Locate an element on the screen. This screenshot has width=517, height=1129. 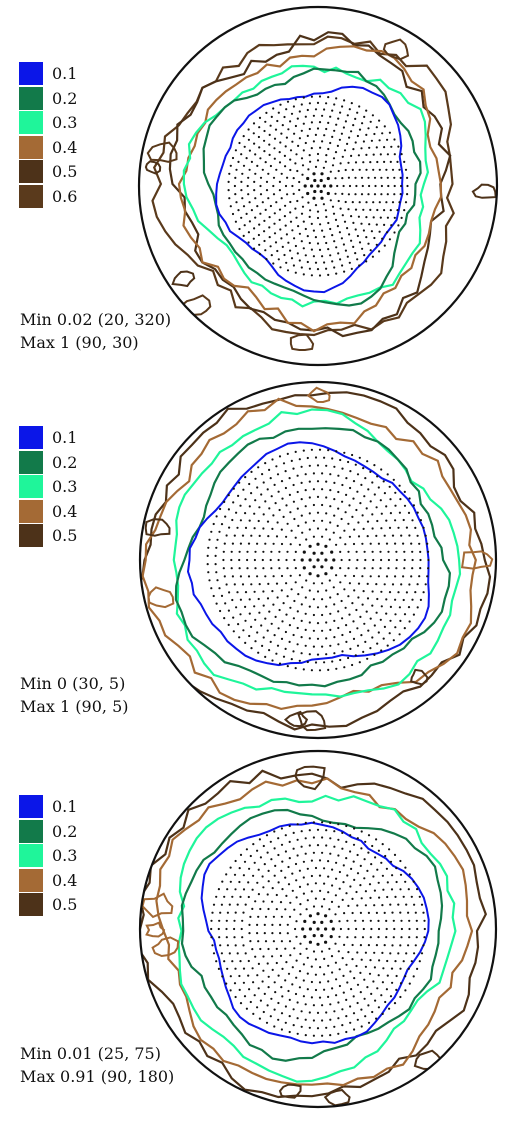
contour-line-0.2 is located at coordinates (312, 187).